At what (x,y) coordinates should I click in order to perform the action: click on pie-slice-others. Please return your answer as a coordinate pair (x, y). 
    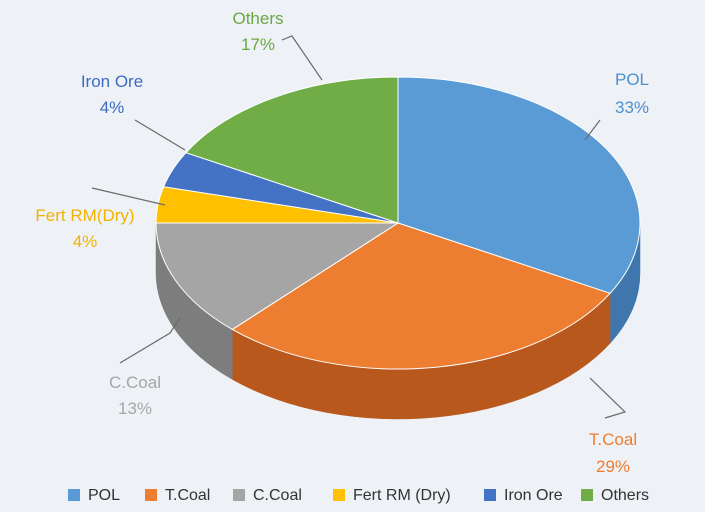
    Looking at the image, I should click on (292, 150).